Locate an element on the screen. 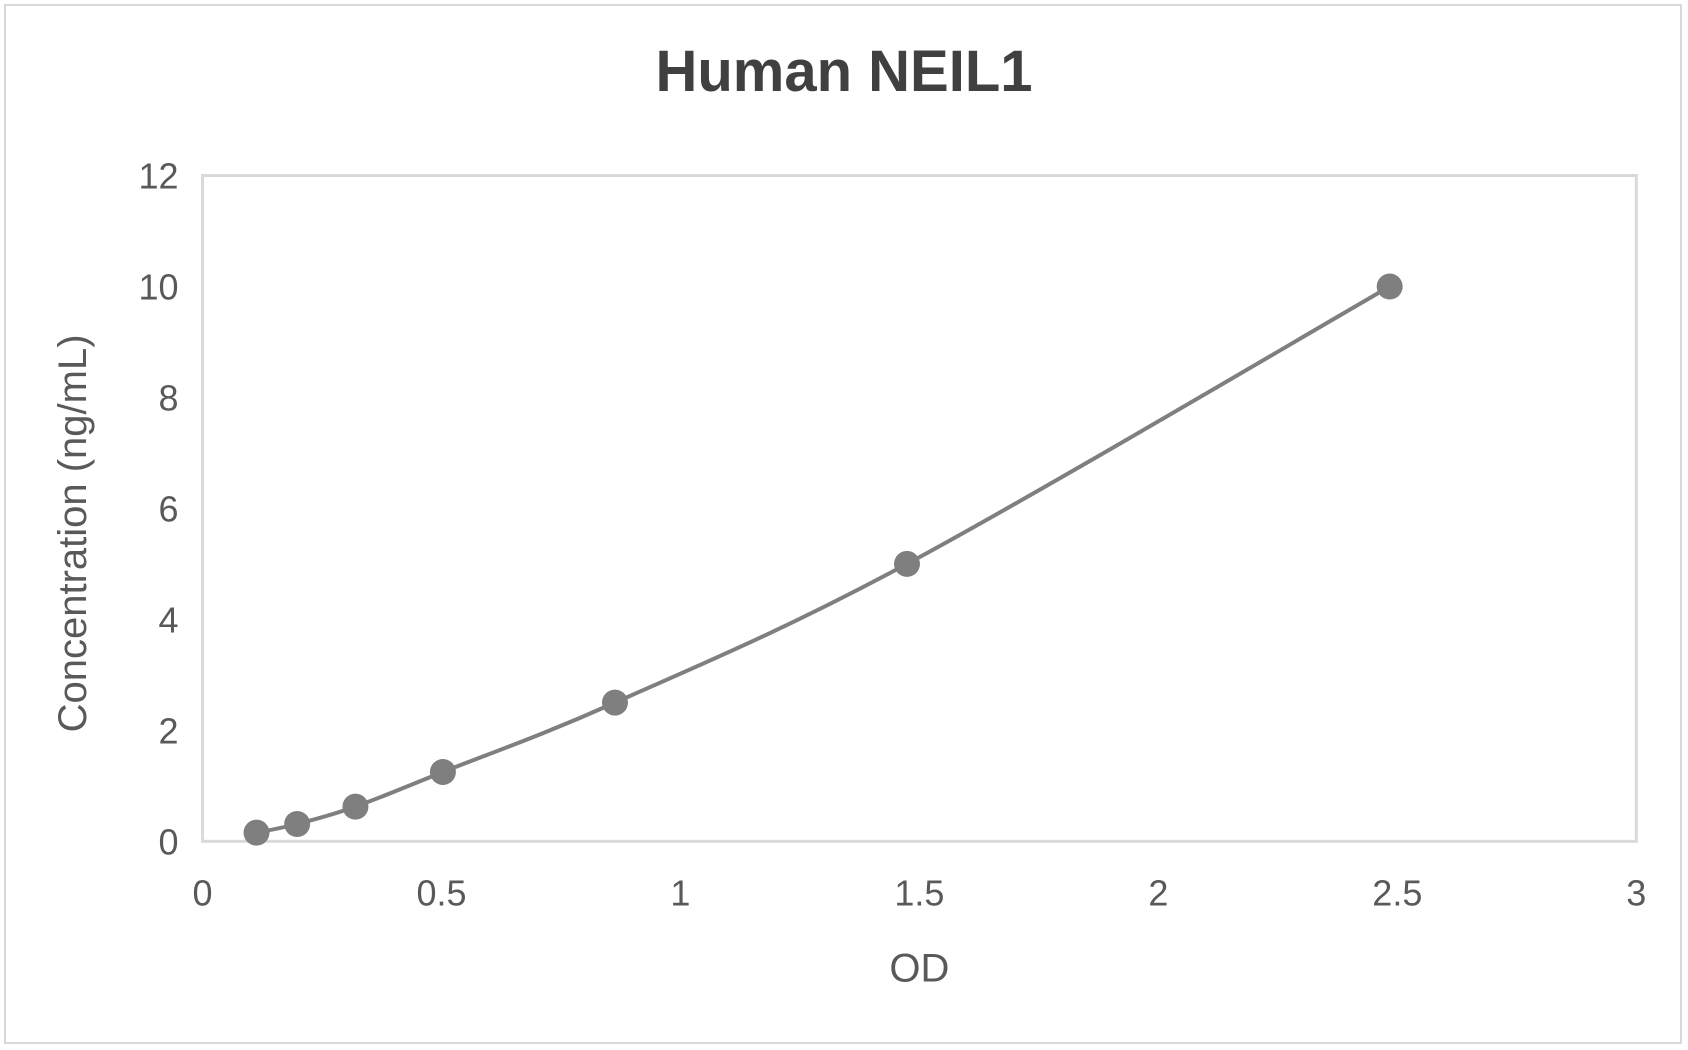  x-axis-ticks: 0 0.5 1 1.5 2 2.5 3 is located at coordinates (920, 892).